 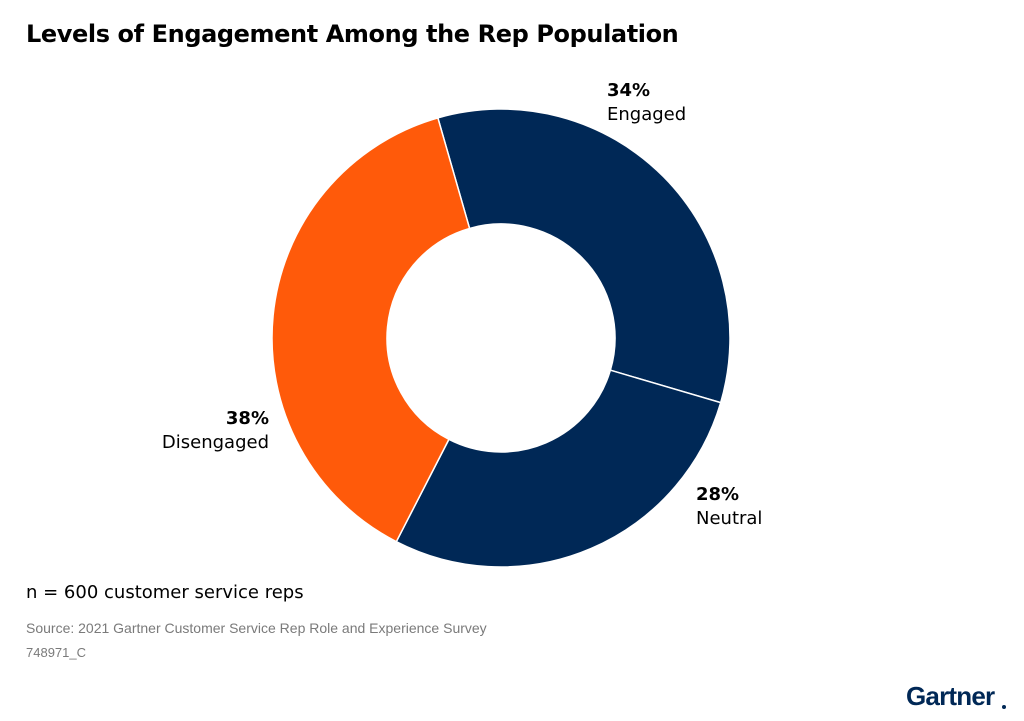 I want to click on logo-dot, so click(x=1004, y=707).